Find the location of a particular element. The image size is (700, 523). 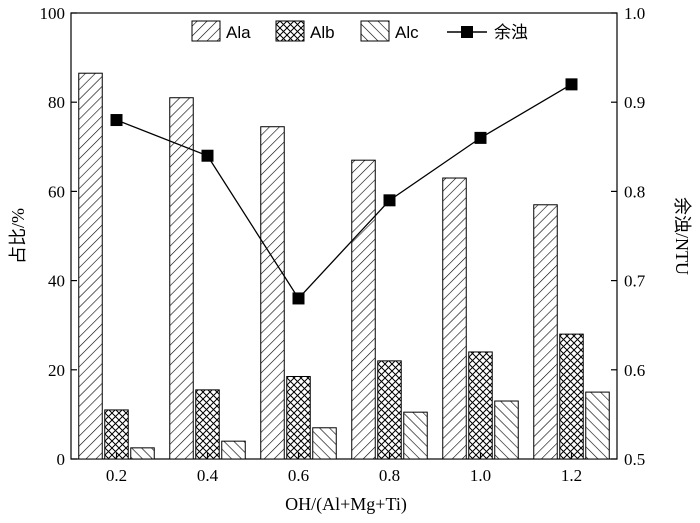

left-axis: 0 20 40 60 80 100 is located at coordinates (58, 236).